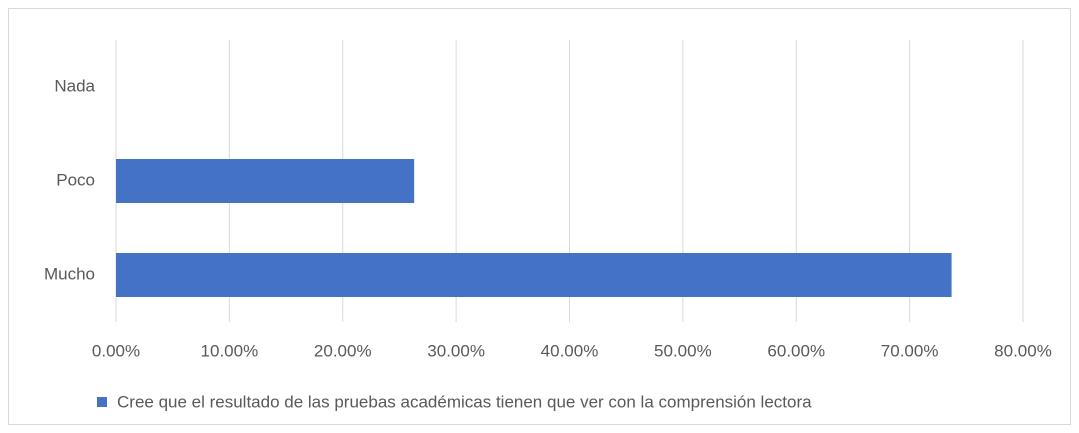 Image resolution: width=1079 pixels, height=433 pixels. I want to click on x-tick-label: 40.00%, so click(570, 350).